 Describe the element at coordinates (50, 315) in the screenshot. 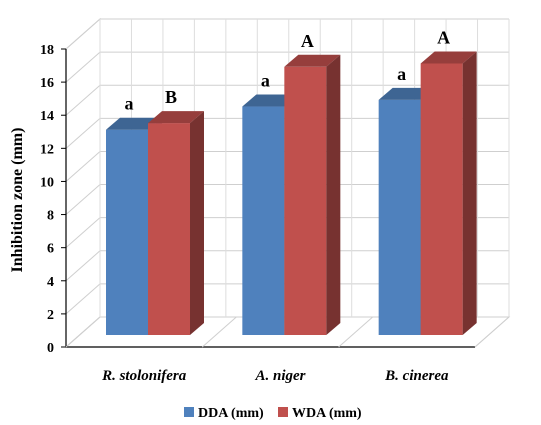

I see `y-tick-label: 2` at that location.